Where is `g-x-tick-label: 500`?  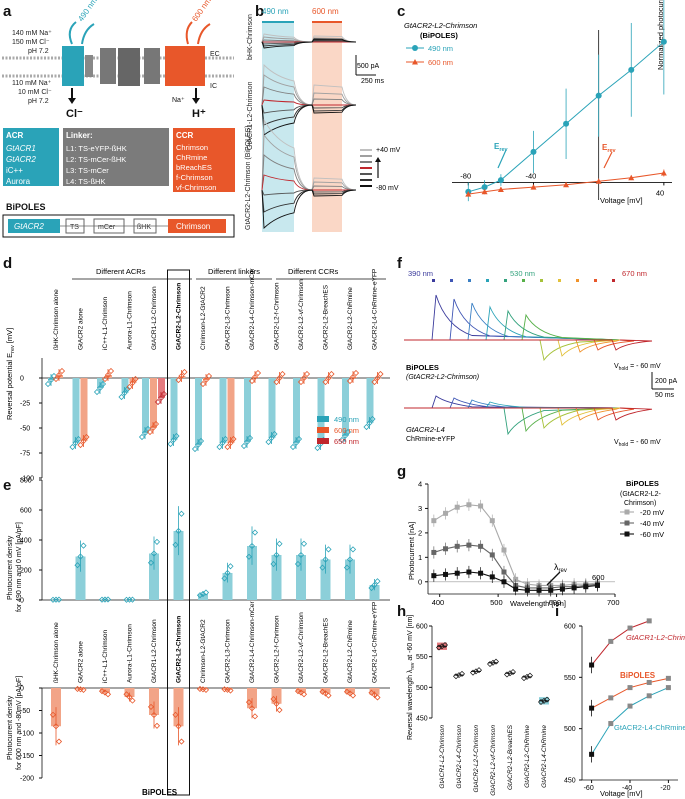
g-x-tick-label: 500 is located at coordinates (496, 602).